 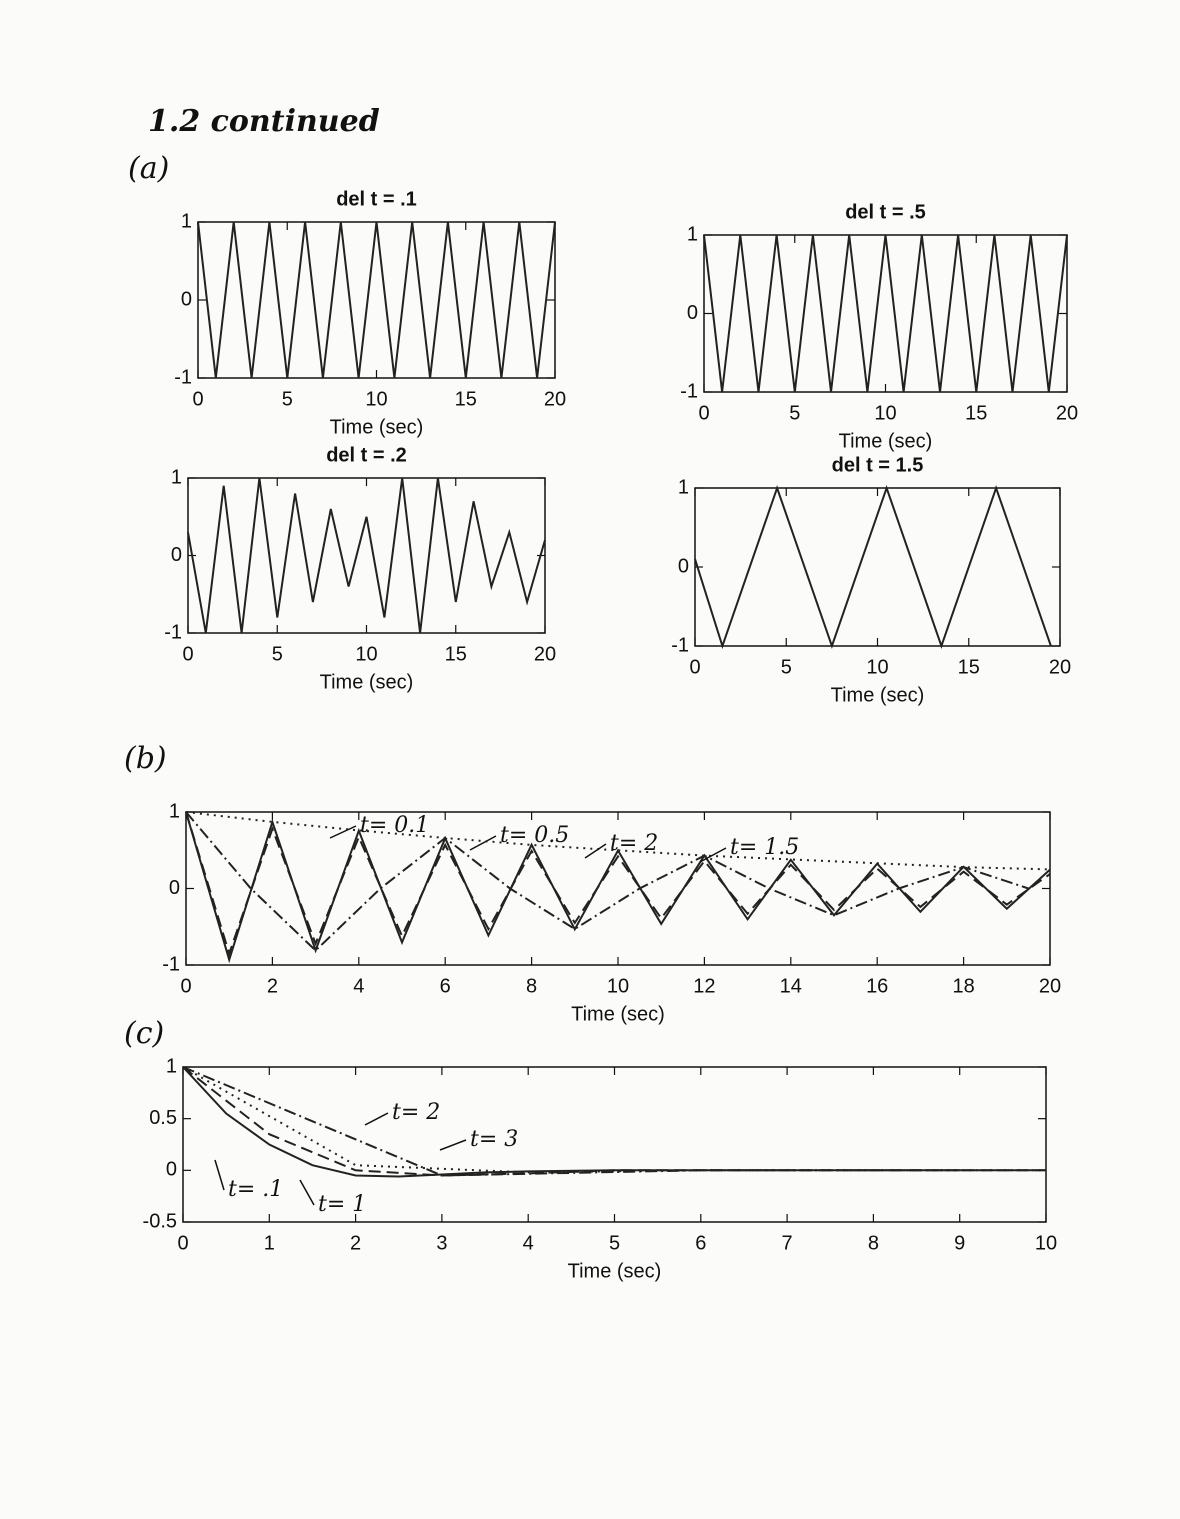 What do you see at coordinates (959, 1243) in the screenshot?
I see `x-tick-label: 9` at bounding box center [959, 1243].